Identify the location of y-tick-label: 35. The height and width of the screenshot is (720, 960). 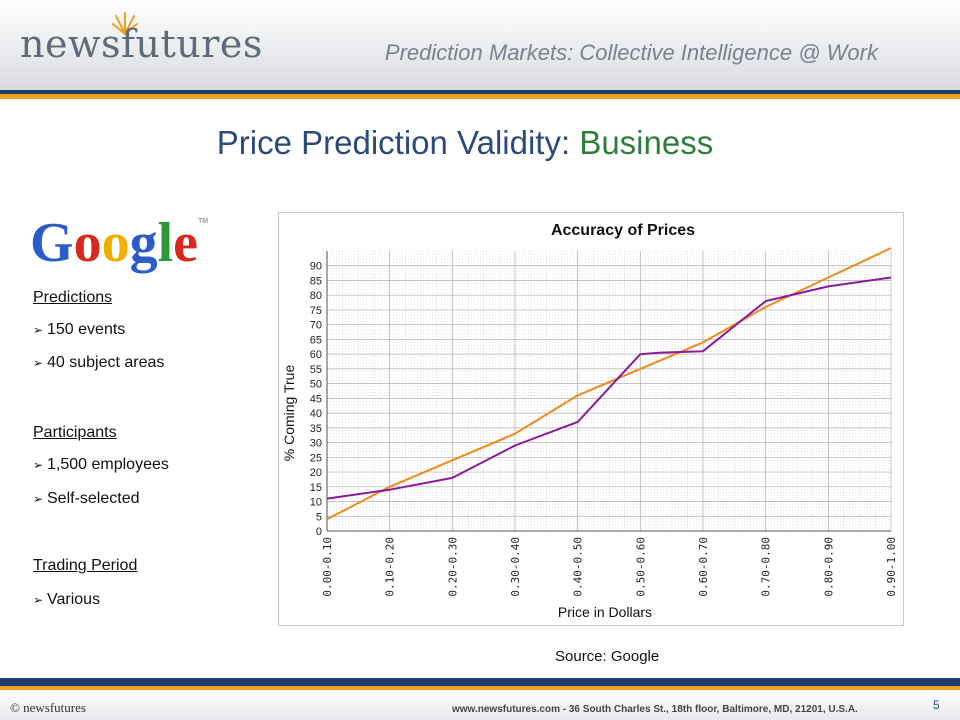
(316, 429).